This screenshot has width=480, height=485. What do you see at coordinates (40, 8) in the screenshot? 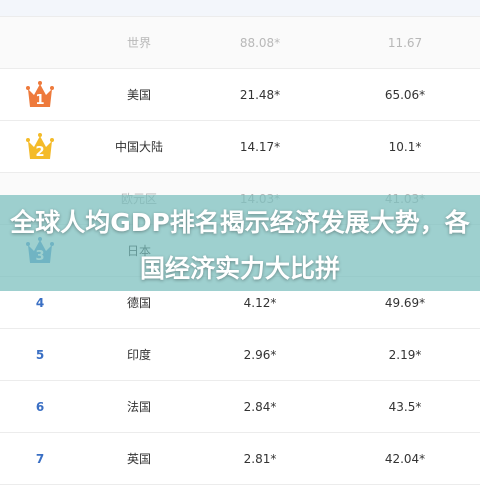
I see `header-cell: 排名` at bounding box center [40, 8].